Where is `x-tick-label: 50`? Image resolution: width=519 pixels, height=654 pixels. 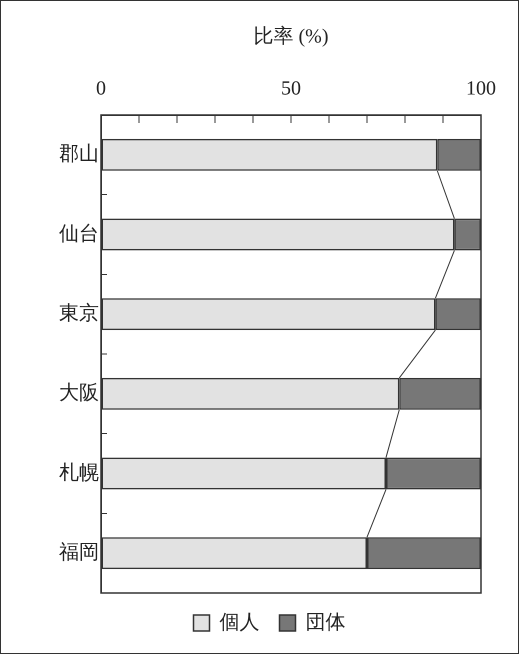
x-tick-label: 50 is located at coordinates (291, 88).